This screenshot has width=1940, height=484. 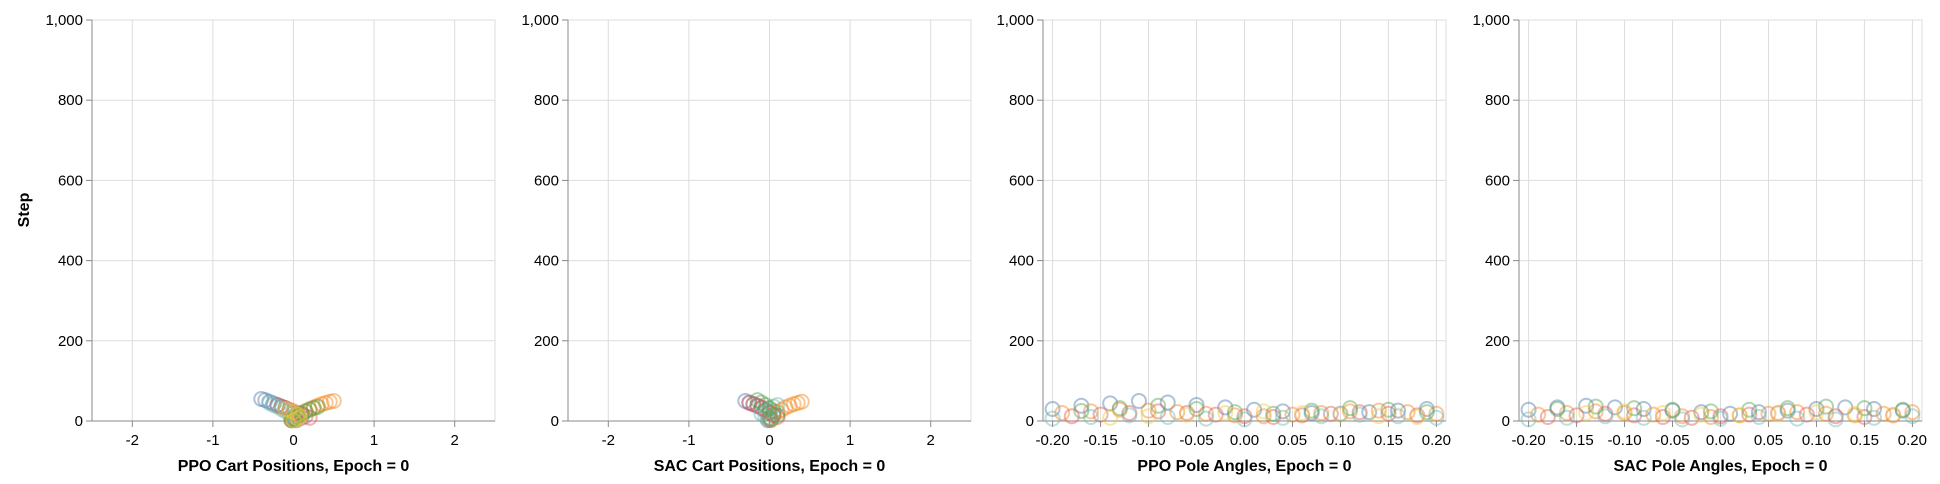 I want to click on y-axis-title: Step, so click(x=24, y=209).